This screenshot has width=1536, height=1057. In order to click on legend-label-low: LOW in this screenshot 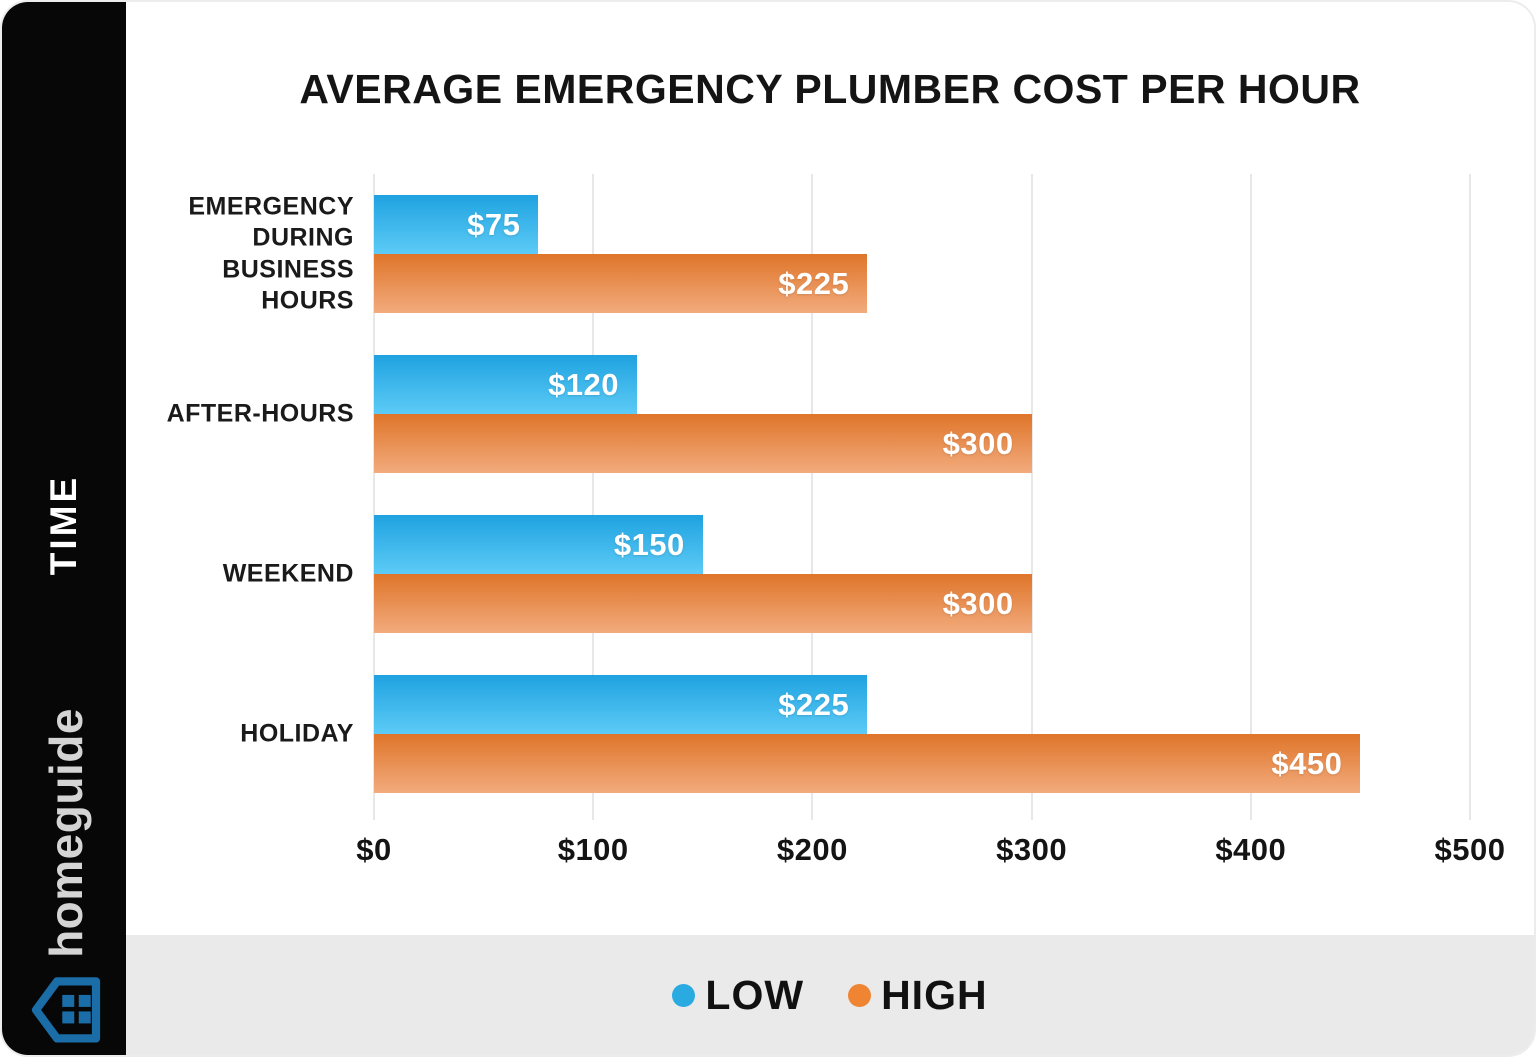, I will do `click(755, 994)`.